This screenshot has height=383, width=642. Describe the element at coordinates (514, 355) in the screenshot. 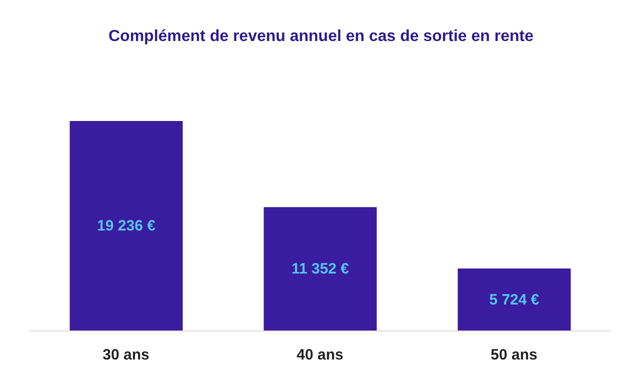

I see `x-tick-label: 50 ans` at that location.